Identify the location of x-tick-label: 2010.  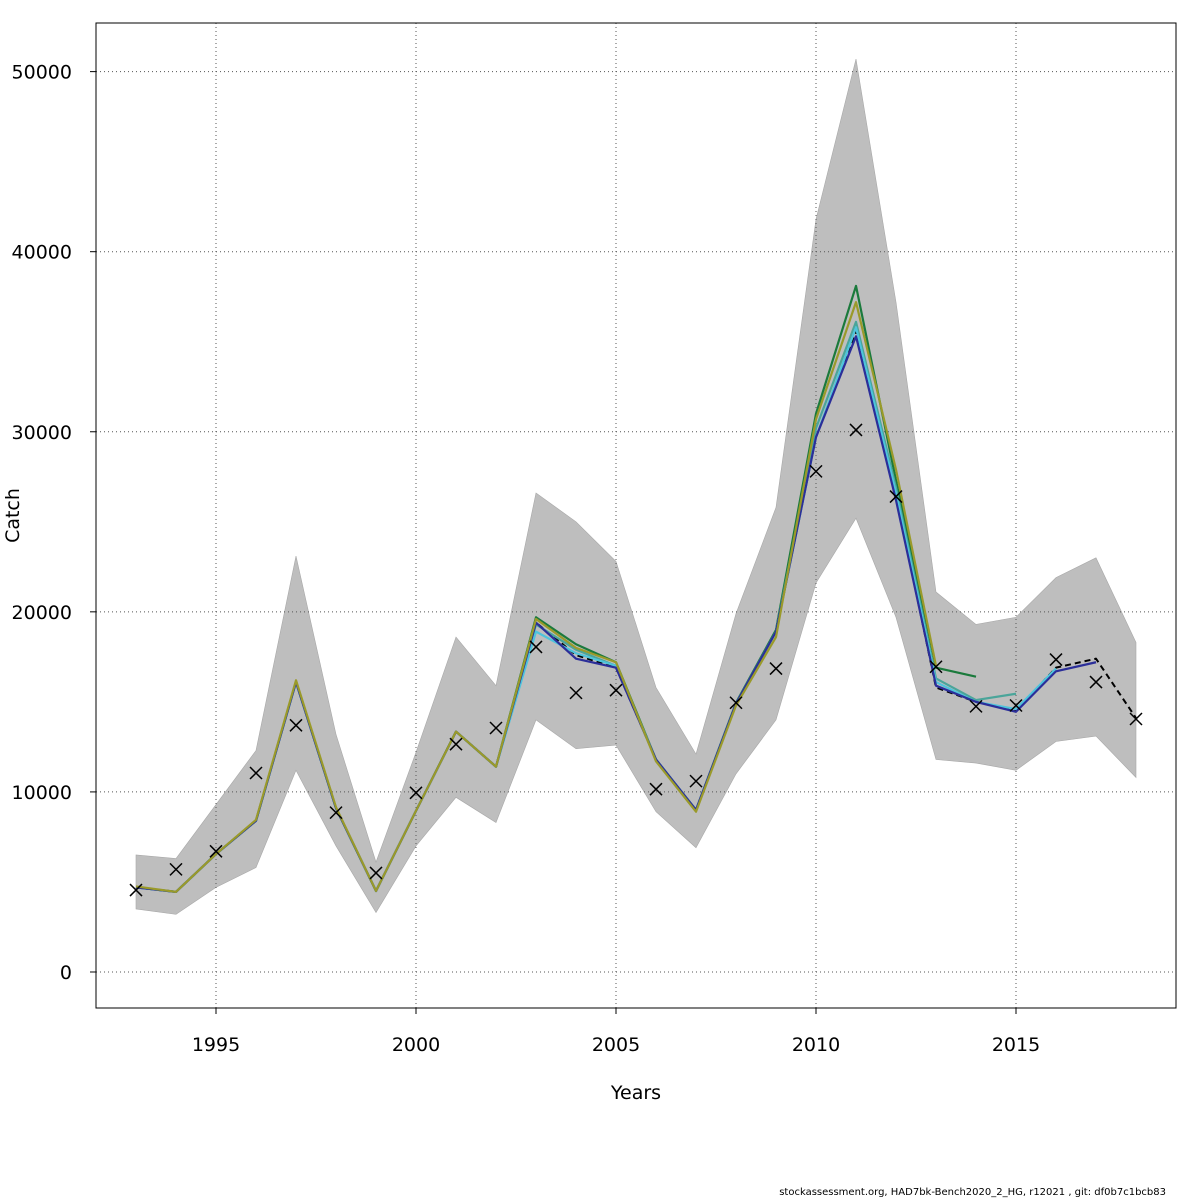
(816, 1045).